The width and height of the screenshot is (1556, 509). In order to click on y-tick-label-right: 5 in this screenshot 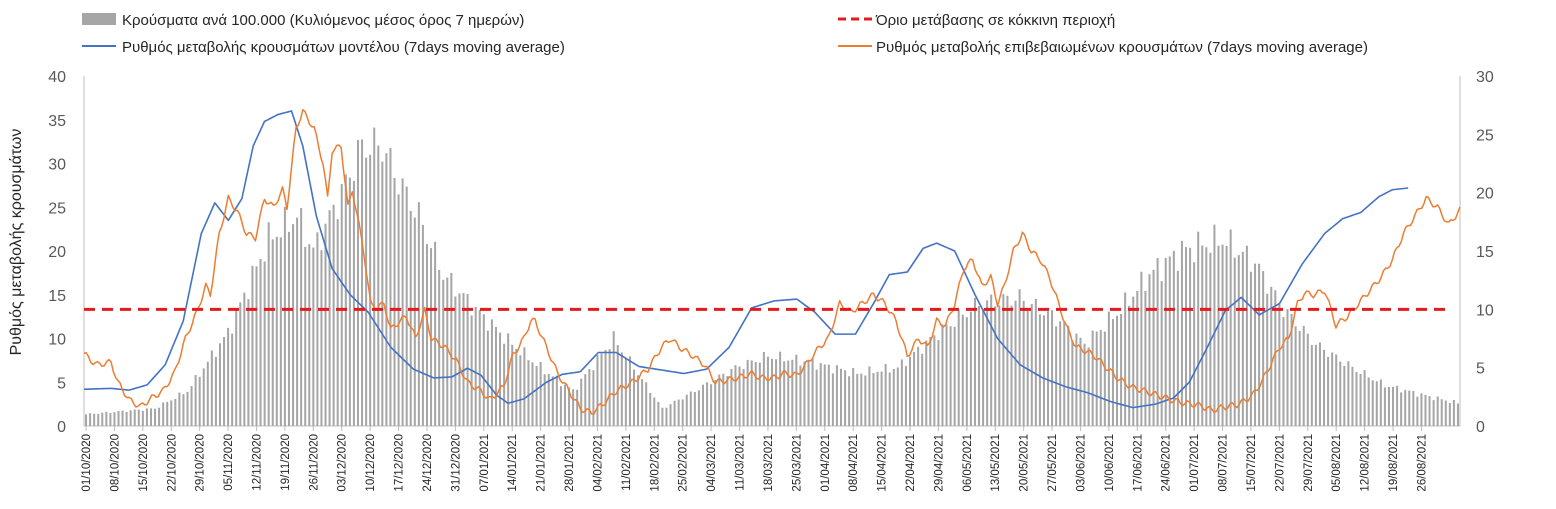, I will do `click(1480, 369)`.